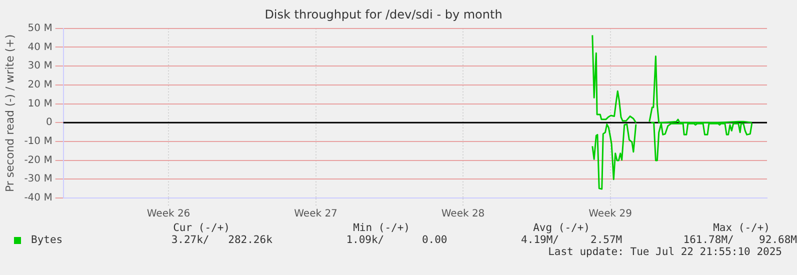 This screenshot has height=275, width=797. What do you see at coordinates (49, 122) in the screenshot?
I see `y-tick-label: 0` at bounding box center [49, 122].